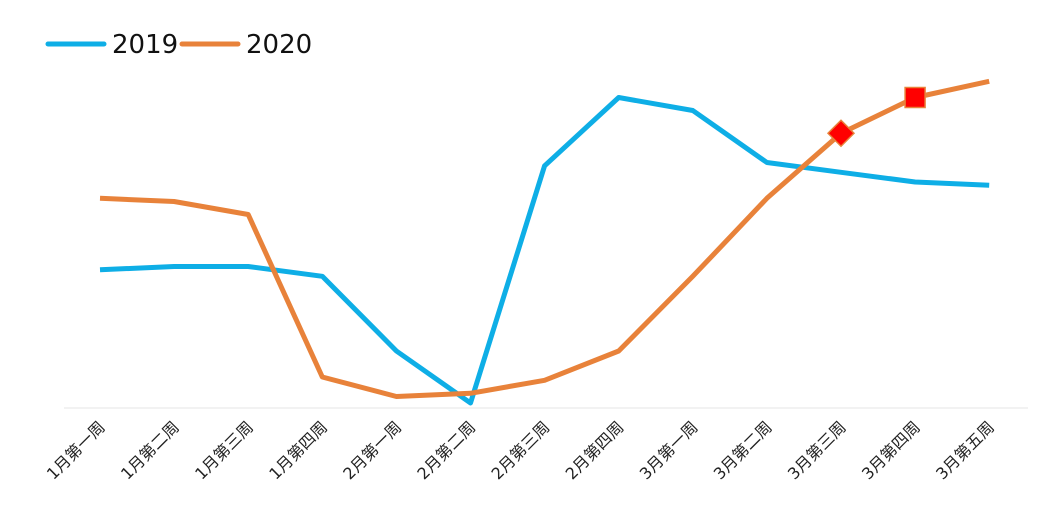 The width and height of the screenshot is (1056, 513). What do you see at coordinates (876, 117) in the screenshot?
I see `marker-layer` at bounding box center [876, 117].